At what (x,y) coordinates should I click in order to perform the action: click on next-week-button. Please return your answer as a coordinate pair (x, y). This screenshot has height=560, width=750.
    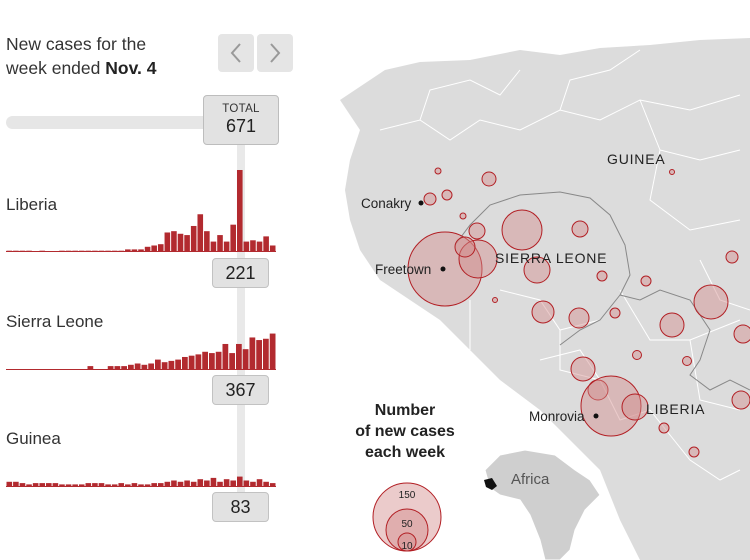
    Looking at the image, I should click on (275, 53).